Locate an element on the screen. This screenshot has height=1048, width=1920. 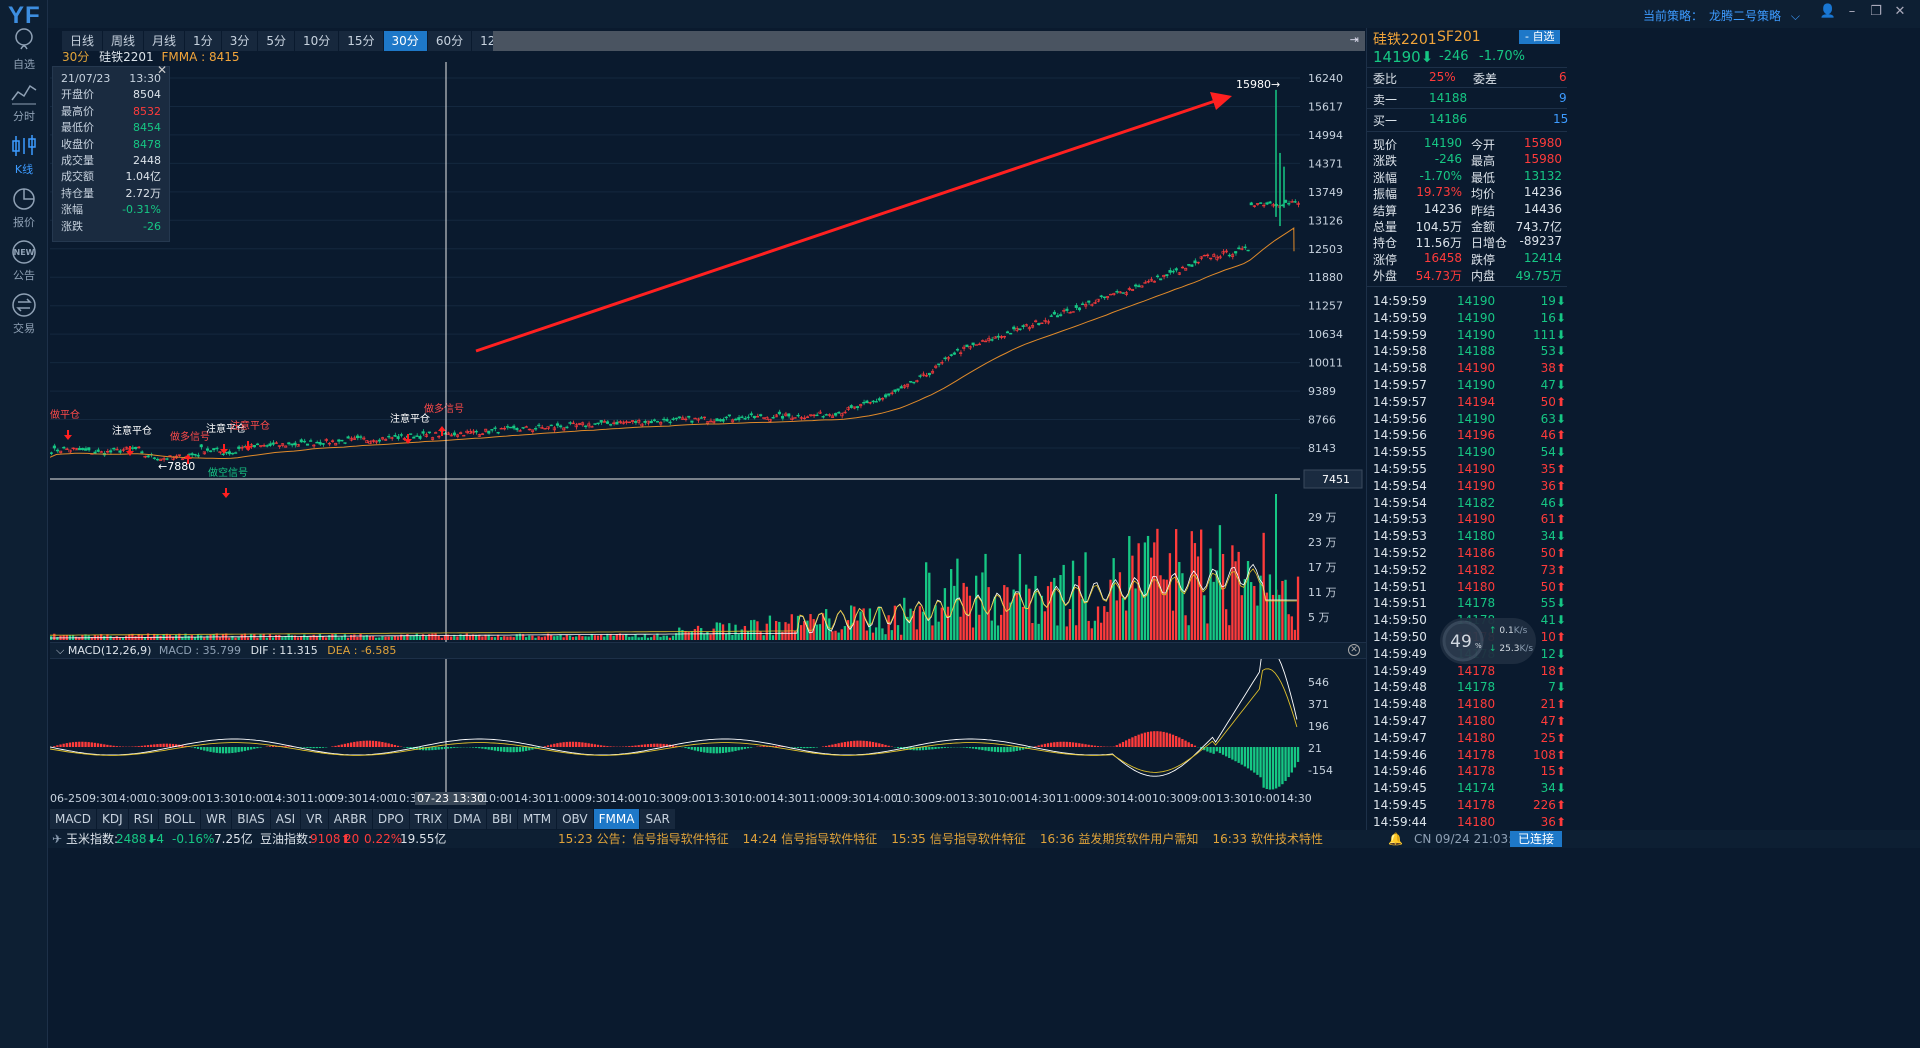
nav-item-timeshare: 分时 is located at coordinates (24, 110).